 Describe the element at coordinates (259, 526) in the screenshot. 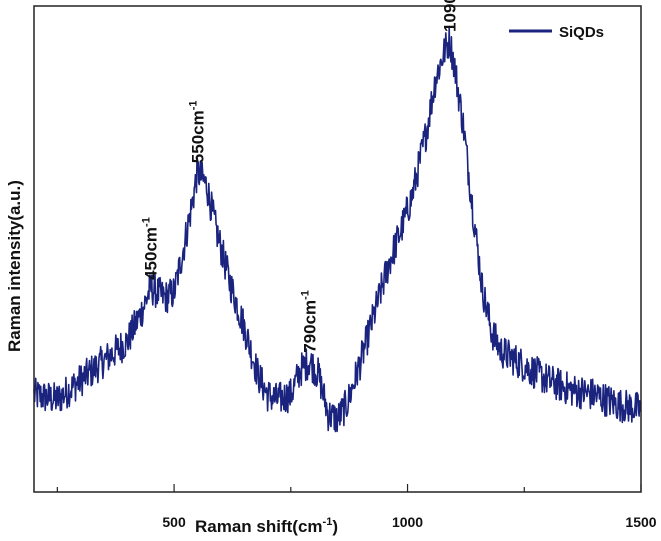

I see `x-axis-title-main: Raman shift(cm` at that location.